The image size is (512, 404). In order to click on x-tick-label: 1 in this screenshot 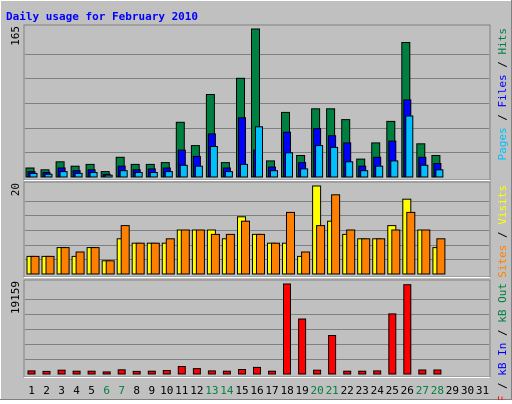, I will do `click(31, 390)`.